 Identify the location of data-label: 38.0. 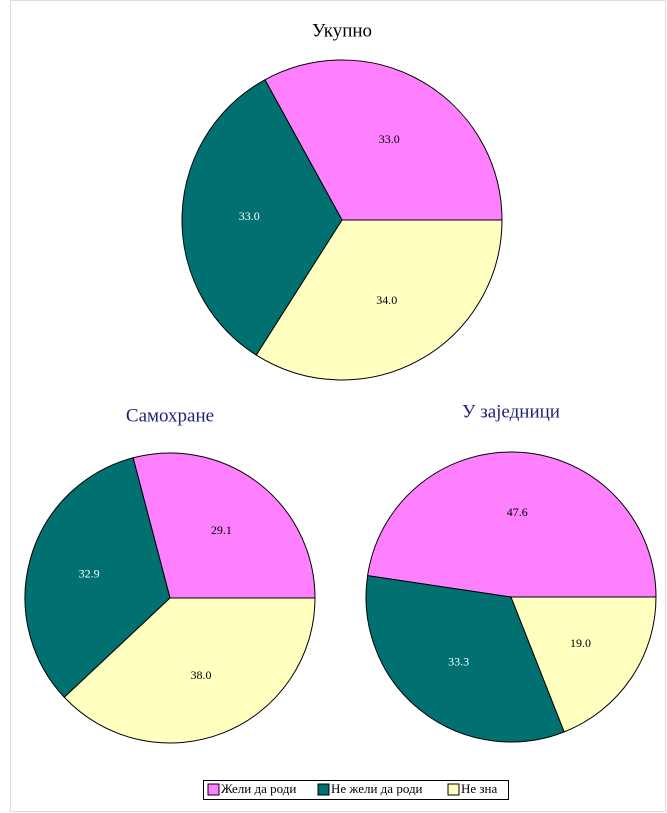
(200, 675).